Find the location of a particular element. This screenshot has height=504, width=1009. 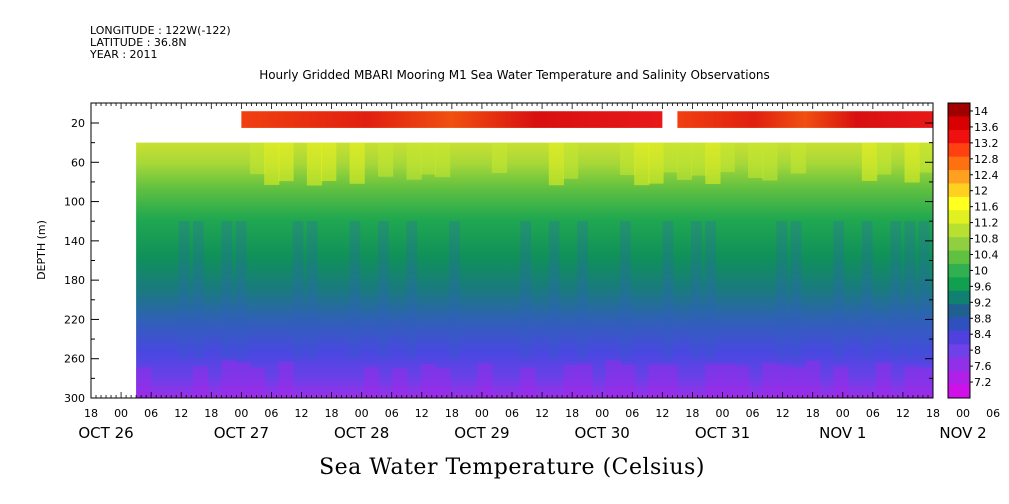

y-tick-label: 140 is located at coordinates (74, 241).